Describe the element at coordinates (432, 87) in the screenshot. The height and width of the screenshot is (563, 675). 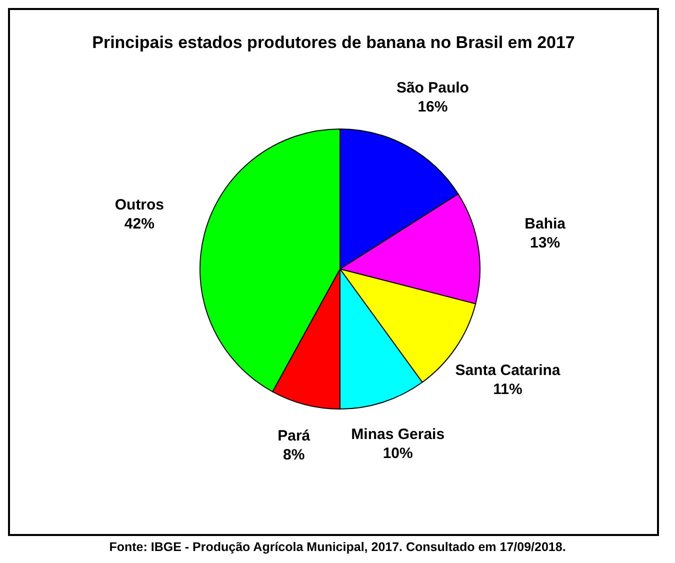
I see `slice-label: São Paulo` at that location.